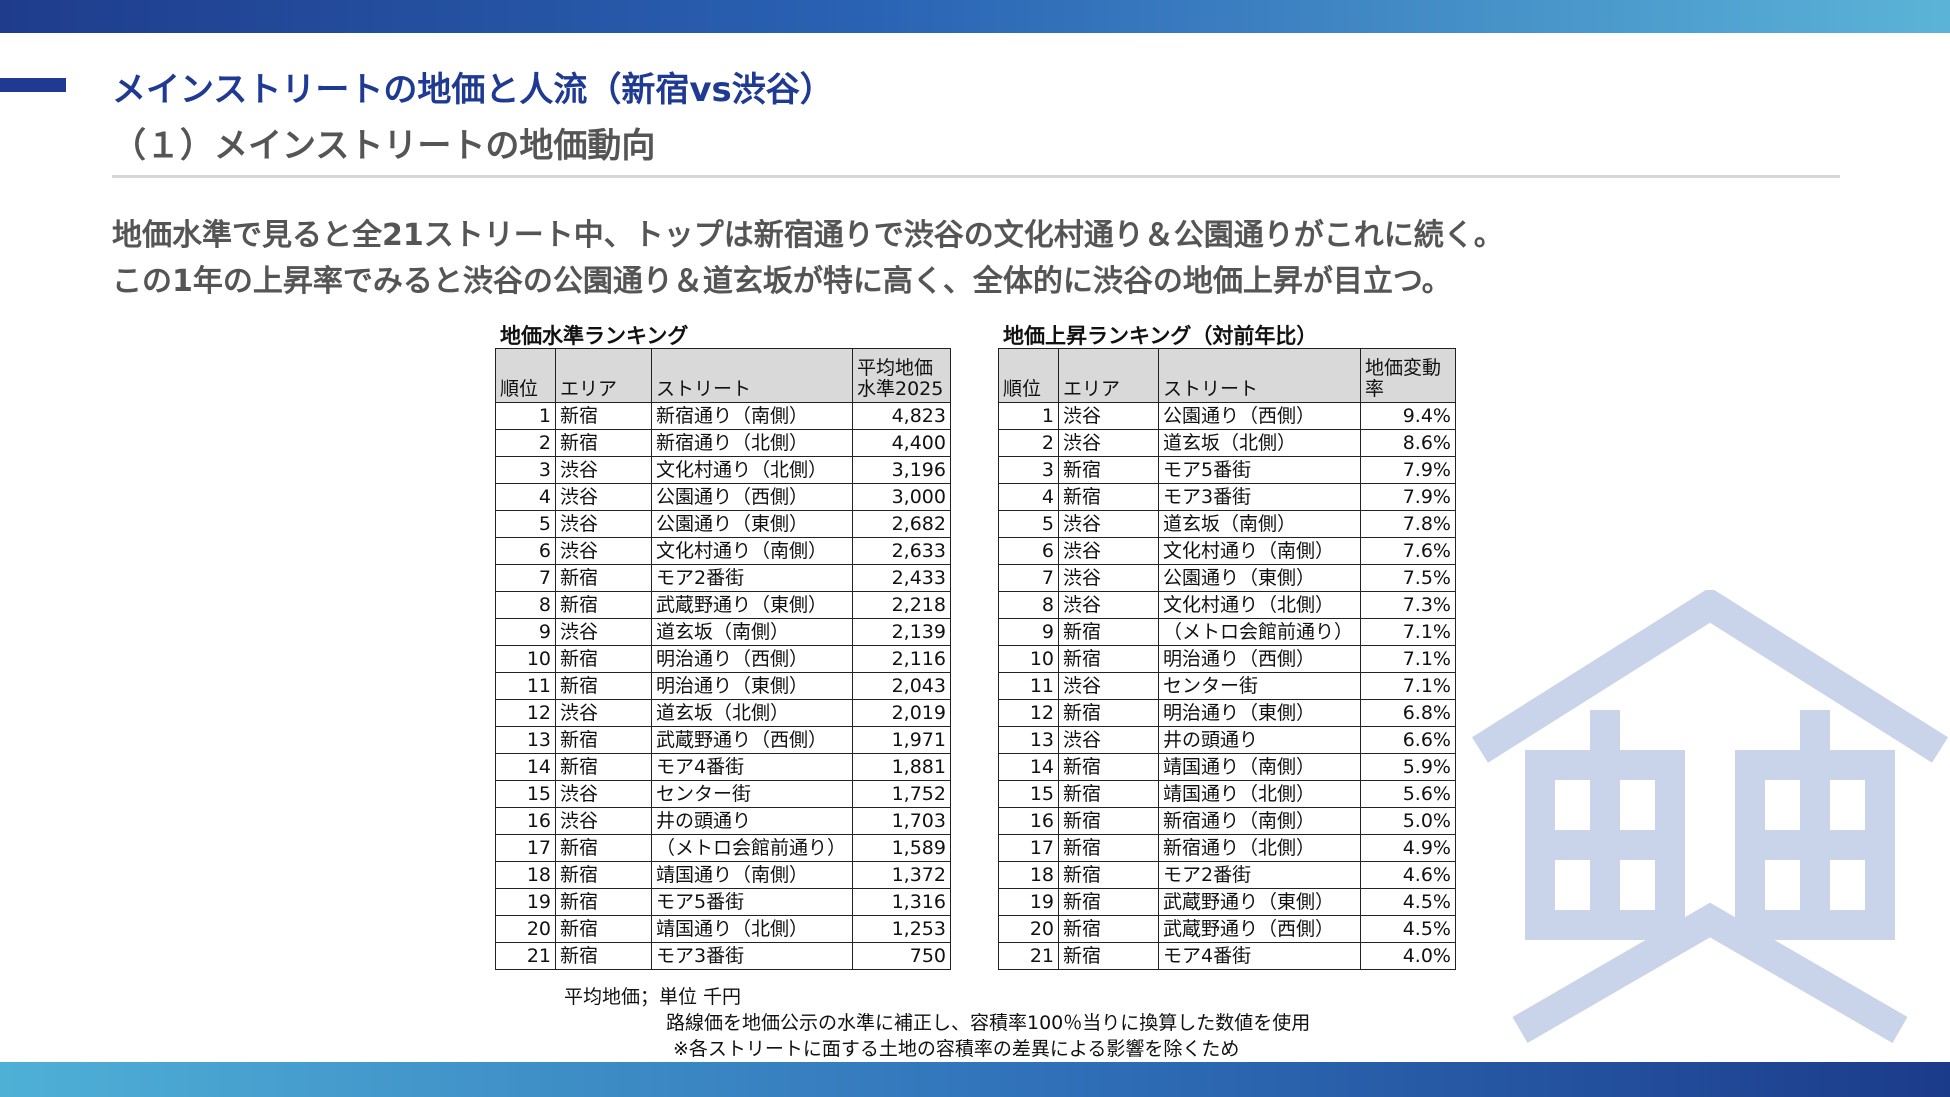 The image size is (1950, 1097). I want to click on header-value: 地価変動率, so click(1408, 375).